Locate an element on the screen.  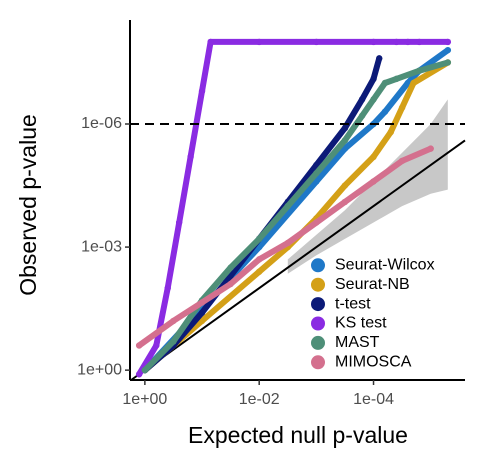
confidence-band is located at coordinates (367, 186).